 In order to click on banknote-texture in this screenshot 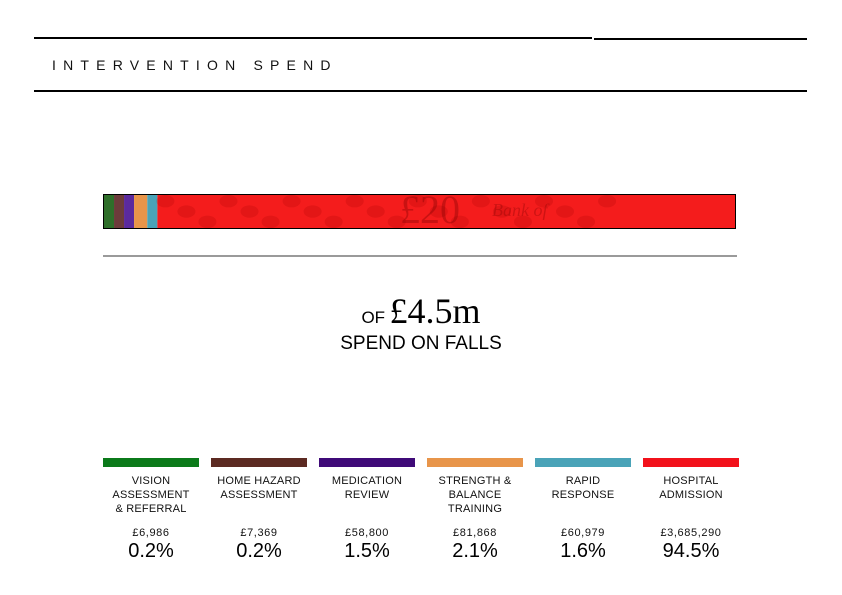, I will do `click(386, 211)`.